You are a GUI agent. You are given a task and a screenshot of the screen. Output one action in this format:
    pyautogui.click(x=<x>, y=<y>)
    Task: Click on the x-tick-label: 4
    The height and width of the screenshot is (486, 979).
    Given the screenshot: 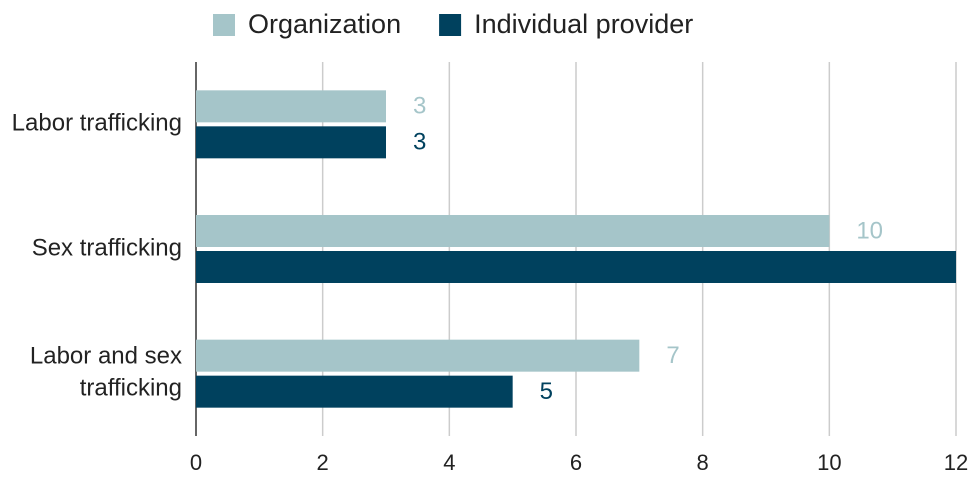 What is the action you would take?
    pyautogui.click(x=449, y=462)
    